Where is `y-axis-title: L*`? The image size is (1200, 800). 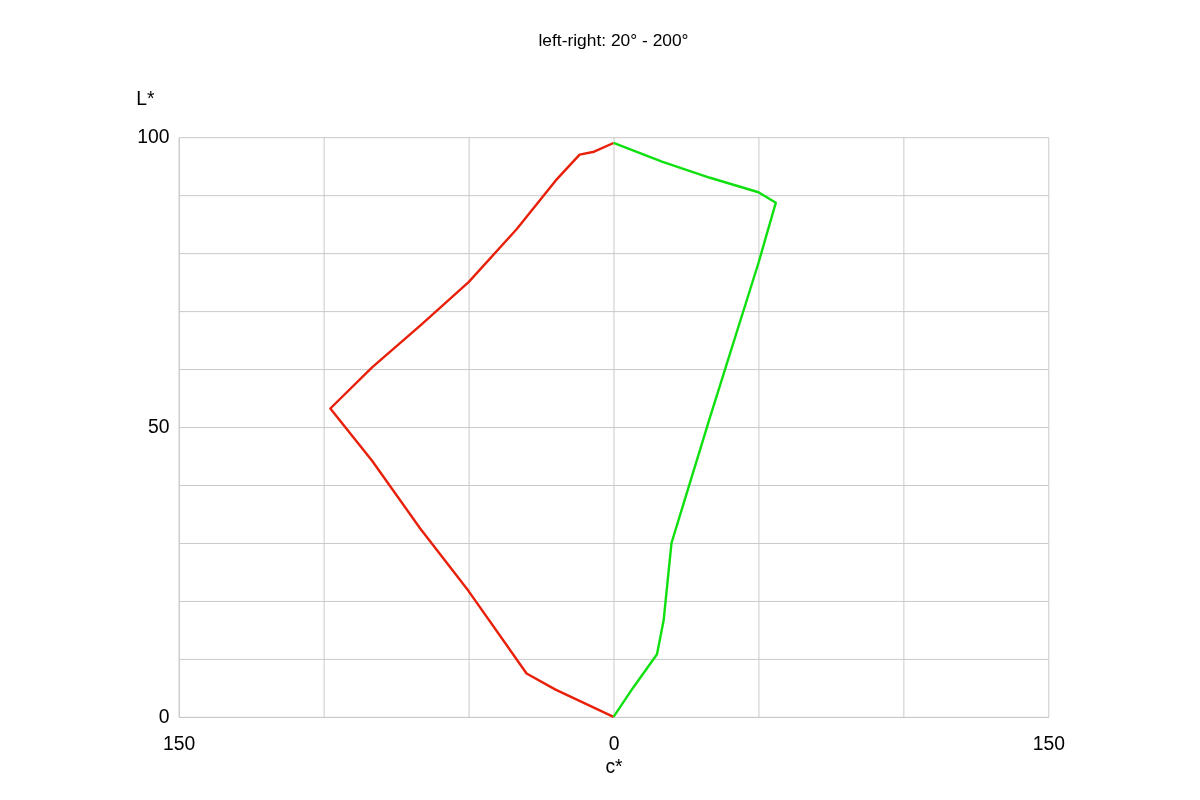
y-axis-title: L* is located at coordinates (146, 98).